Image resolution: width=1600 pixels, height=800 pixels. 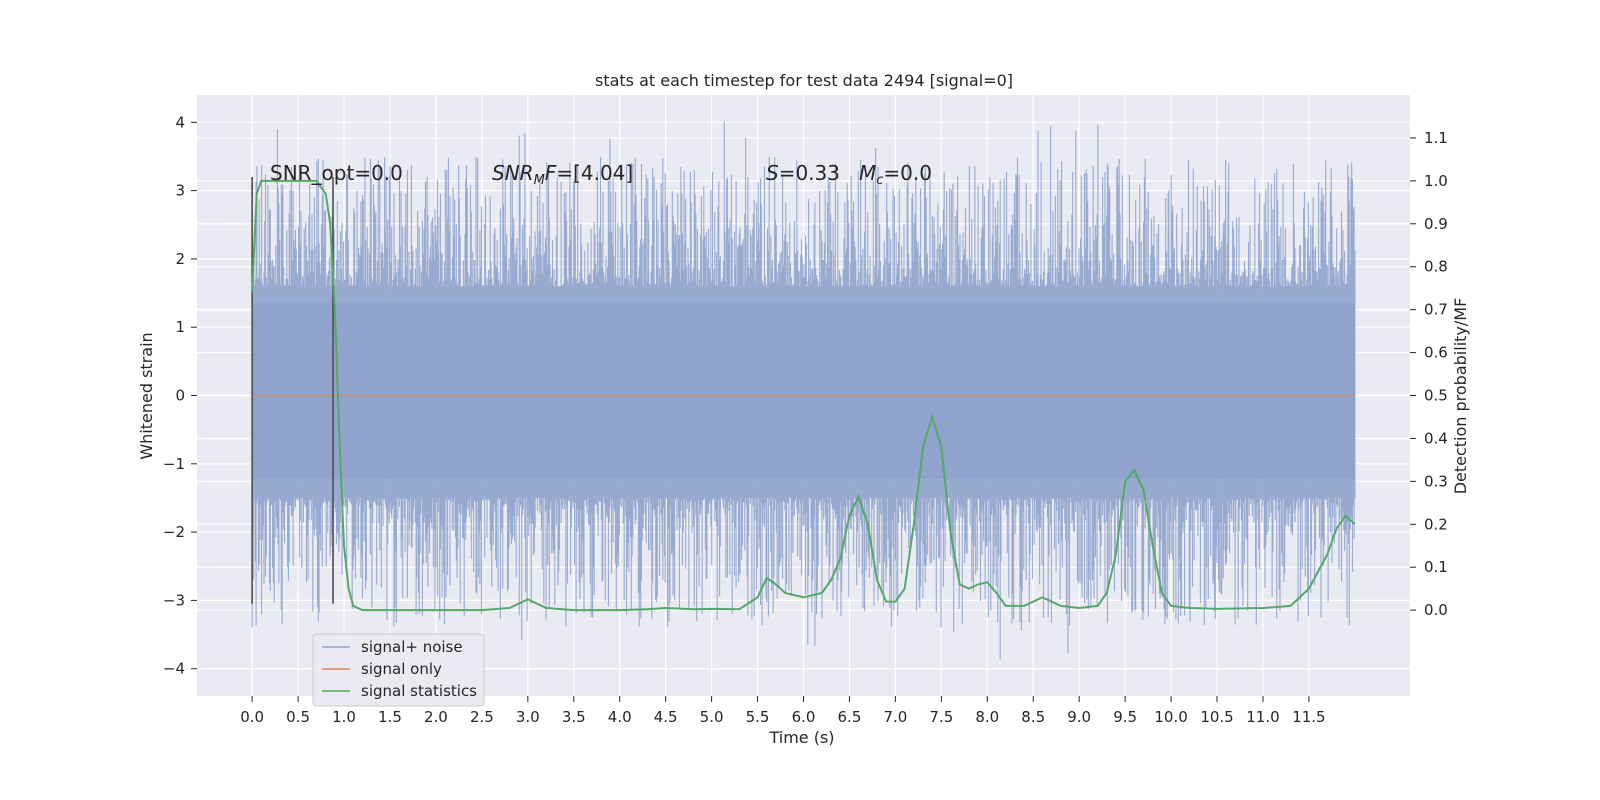 What do you see at coordinates (551, 173) in the screenshot?
I see `snr-mf-f: F` at bounding box center [551, 173].